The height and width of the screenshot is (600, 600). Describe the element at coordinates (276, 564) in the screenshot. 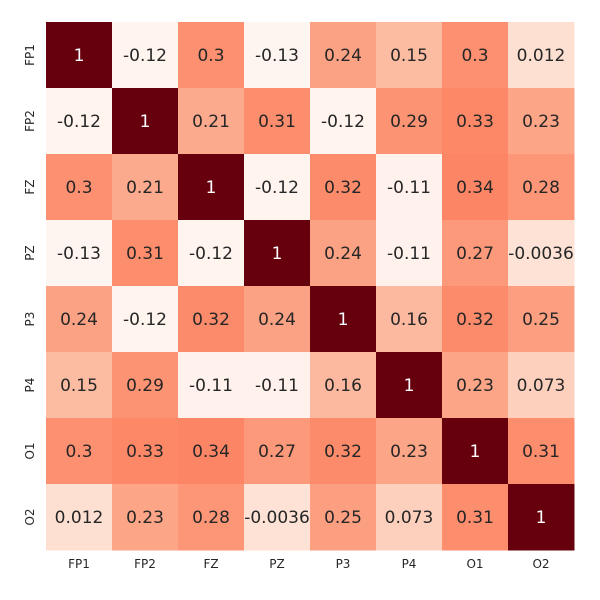

I see `x-tick-label-PZ: PZ` at that location.